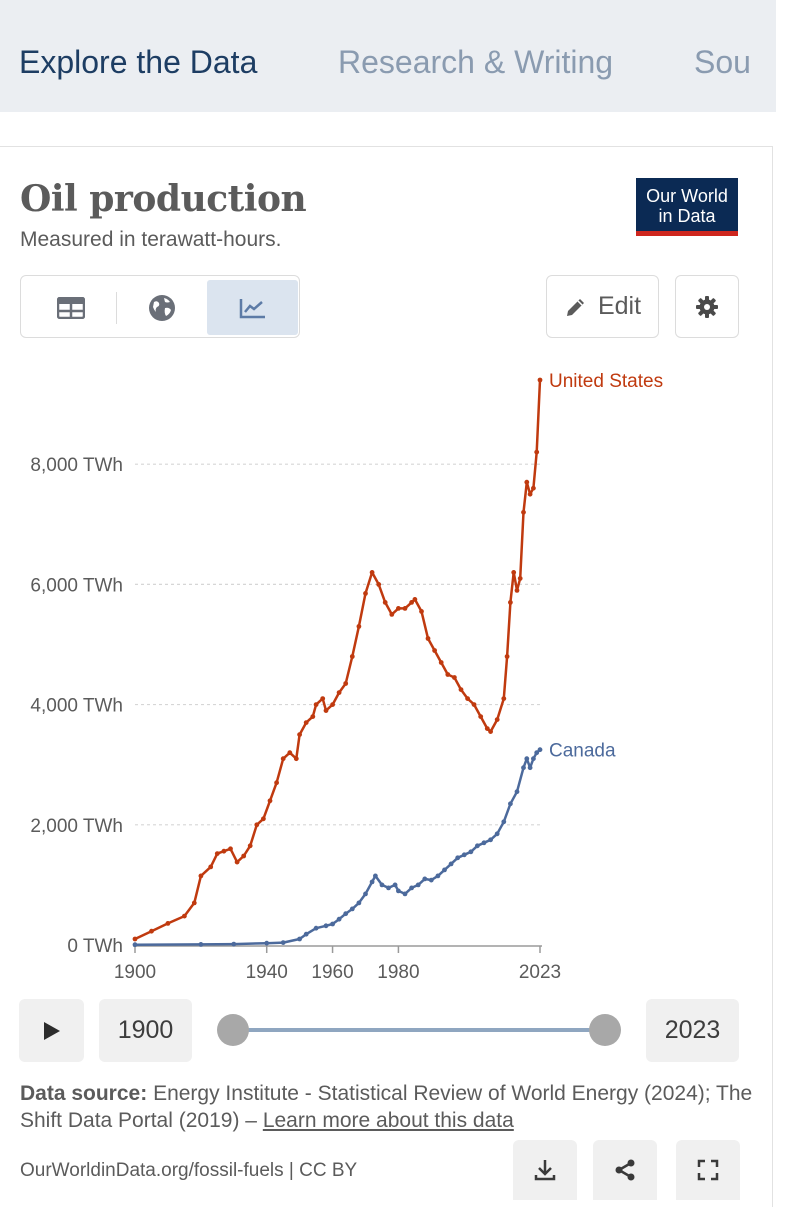 Image resolution: width=791 pixels, height=1207 pixels. Describe the element at coordinates (687, 207) in the screenshot. I see `owid-logo: Our World in Data` at that location.